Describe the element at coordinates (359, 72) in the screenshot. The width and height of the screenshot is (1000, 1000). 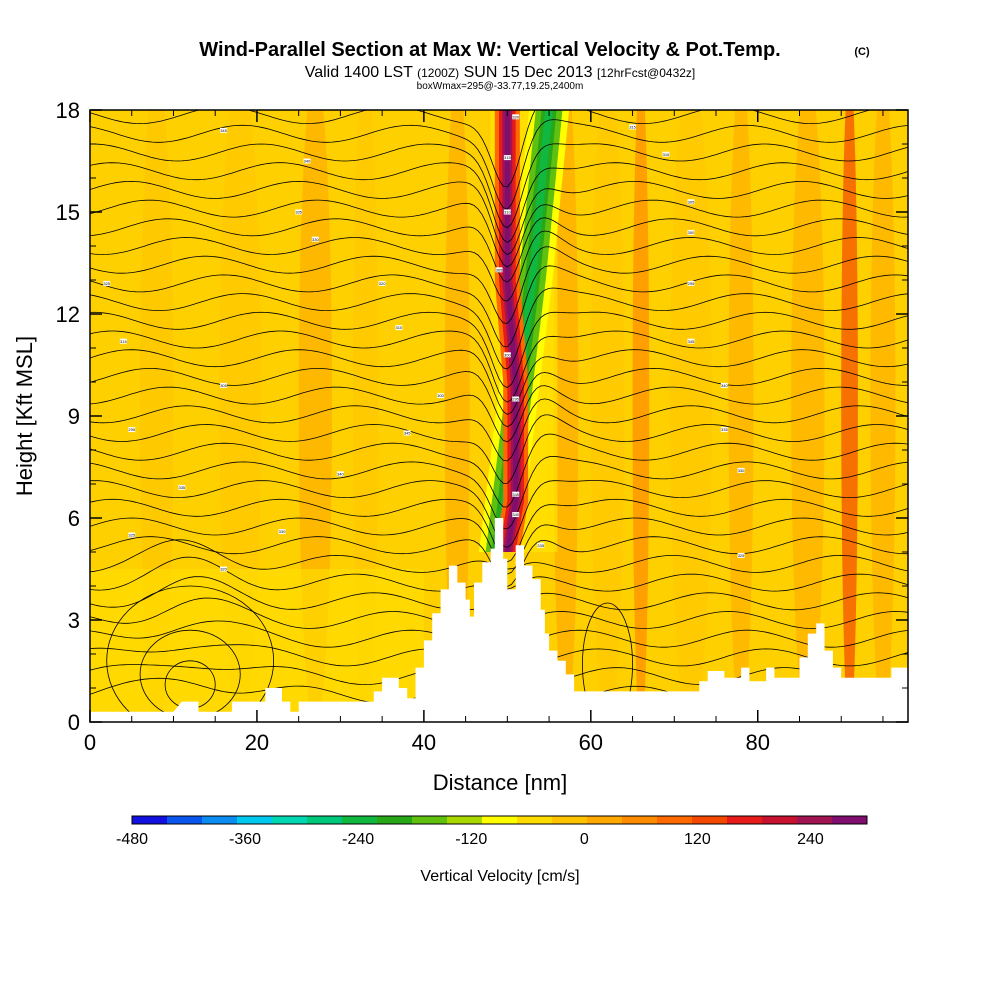
I see `subtitle-valid: Valid 1400 LST` at that location.